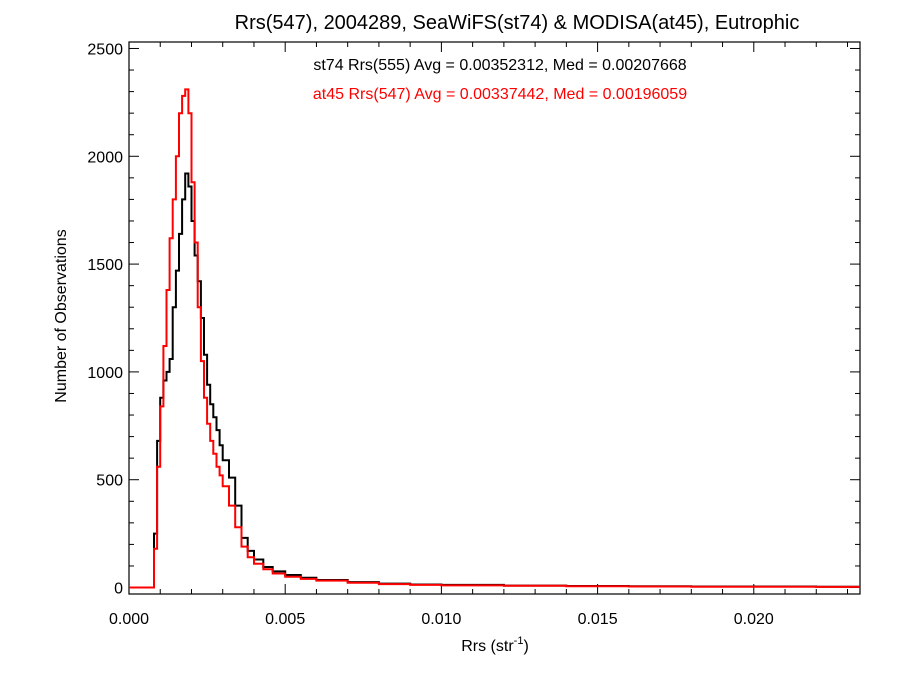 The height and width of the screenshot is (675, 900). What do you see at coordinates (105, 265) in the screenshot?
I see `y-tick-label: 1500` at bounding box center [105, 265].